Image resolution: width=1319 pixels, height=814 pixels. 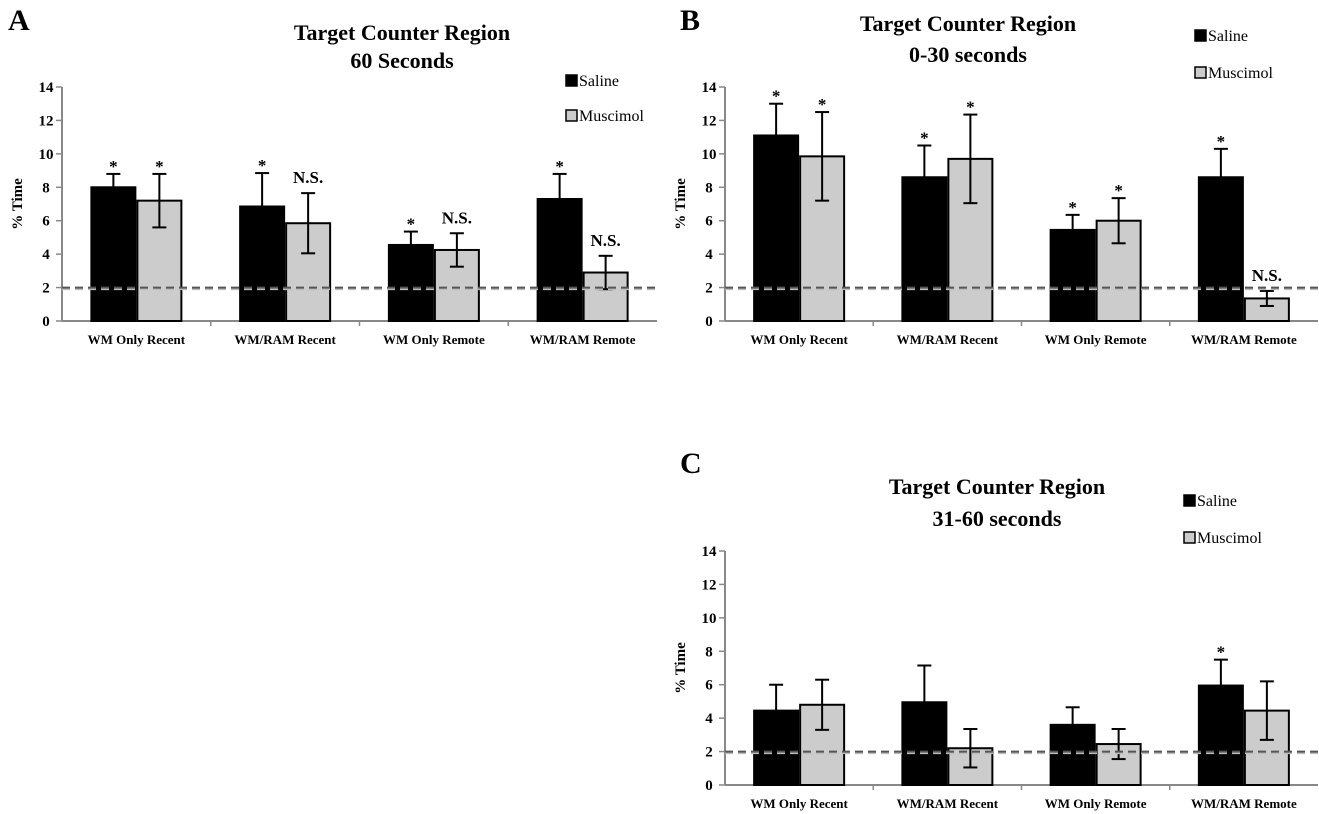 I want to click on panel-letter: B, so click(x=690, y=20).